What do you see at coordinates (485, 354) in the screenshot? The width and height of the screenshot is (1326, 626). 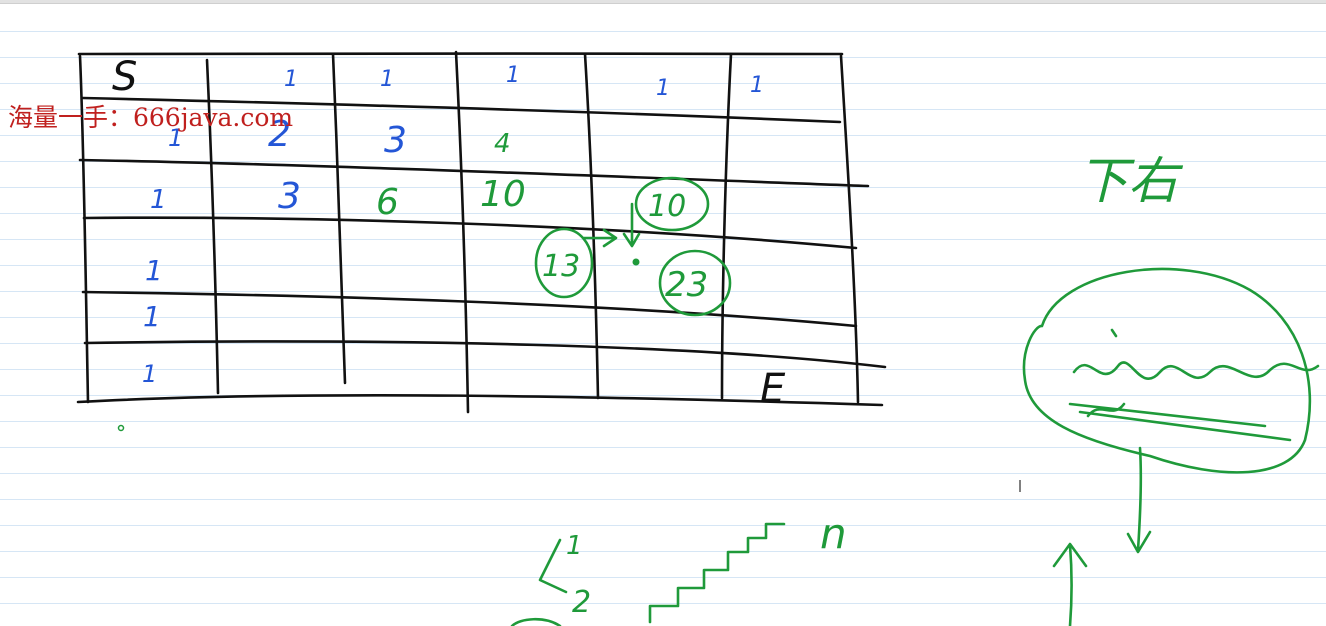 I see `grid-line-h6` at bounding box center [485, 354].